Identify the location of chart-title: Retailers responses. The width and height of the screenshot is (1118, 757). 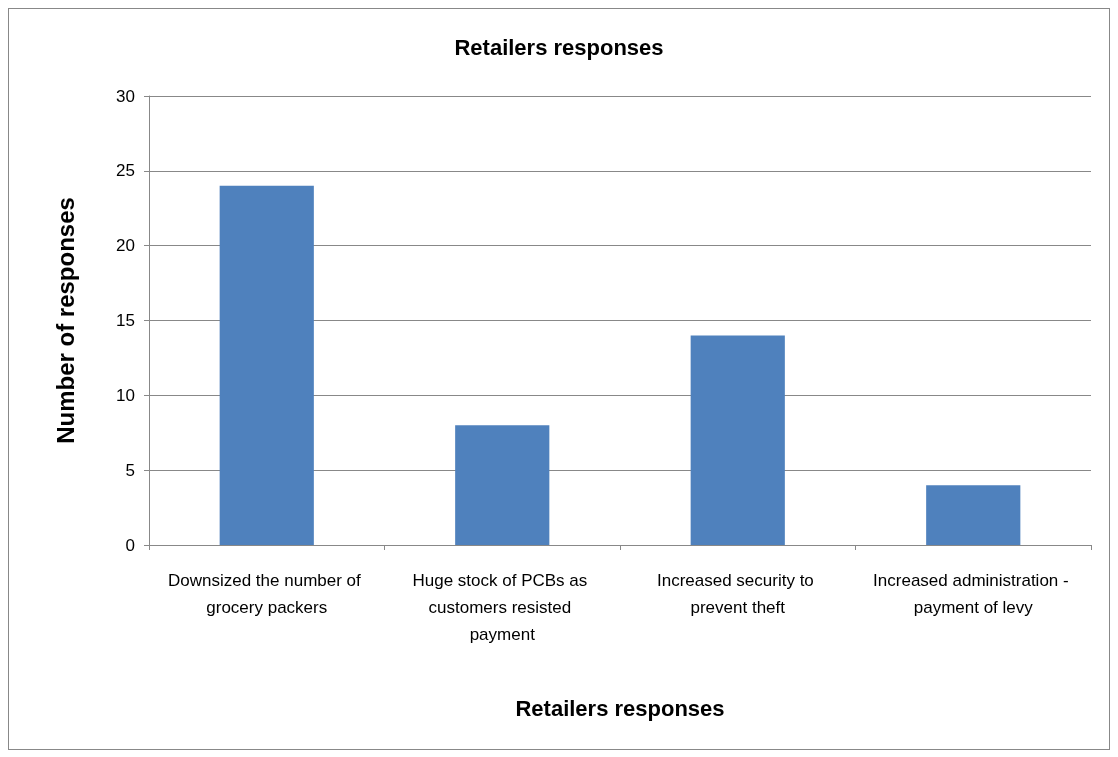
(559, 47).